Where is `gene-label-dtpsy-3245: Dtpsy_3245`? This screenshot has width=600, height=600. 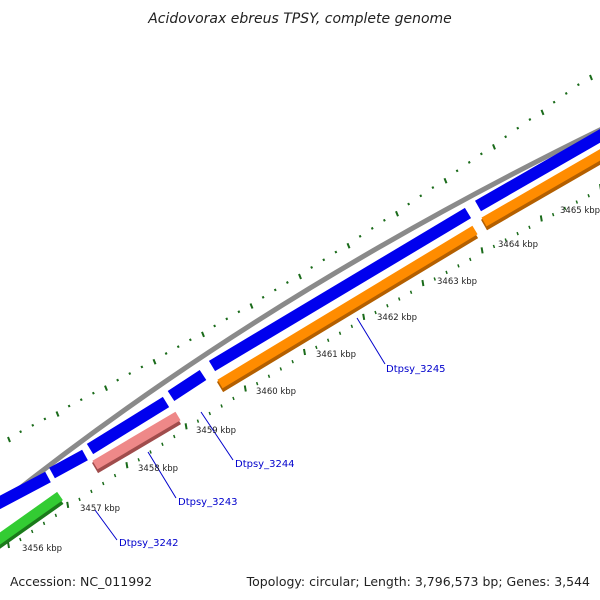 gene-label-dtpsy-3245: Dtpsy_3245 is located at coordinates (416, 369).